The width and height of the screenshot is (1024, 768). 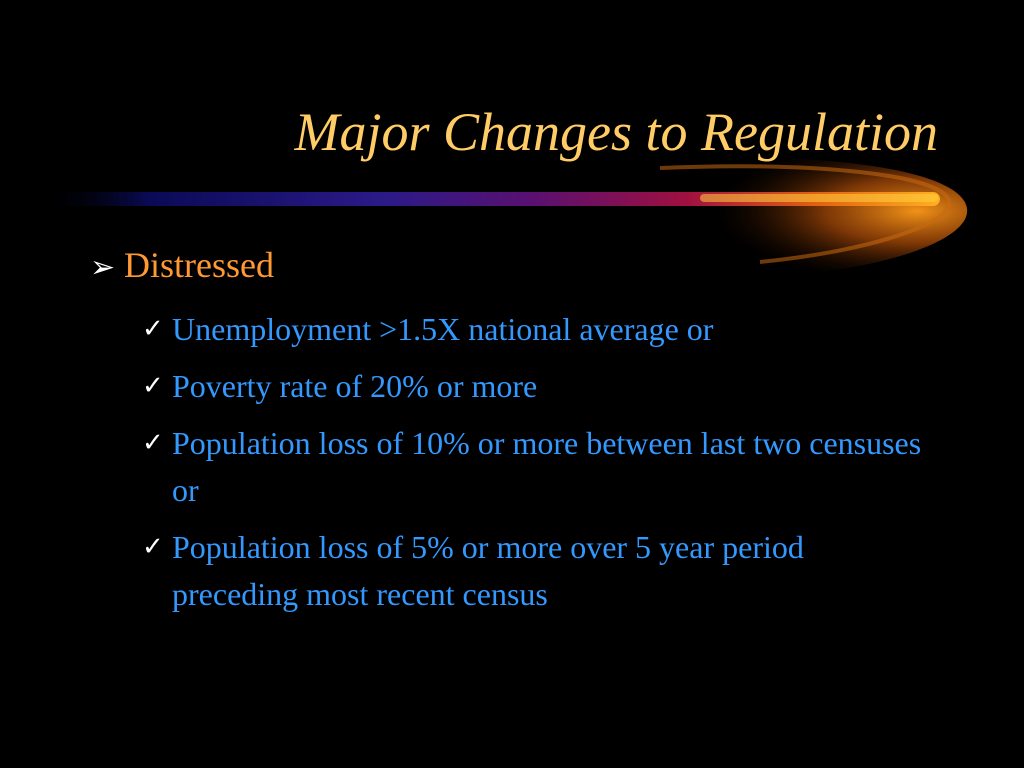 I want to click on sub-bullet-text: Poverty rate of 20% or more, so click(x=355, y=386).